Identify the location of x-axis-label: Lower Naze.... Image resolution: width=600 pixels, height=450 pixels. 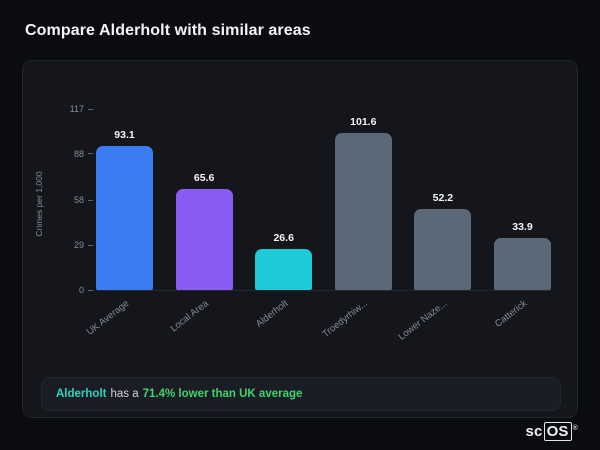
(423, 320).